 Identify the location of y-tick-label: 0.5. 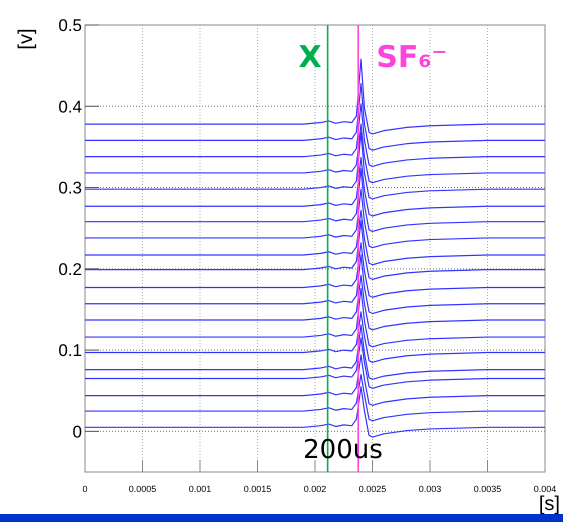
(70, 25).